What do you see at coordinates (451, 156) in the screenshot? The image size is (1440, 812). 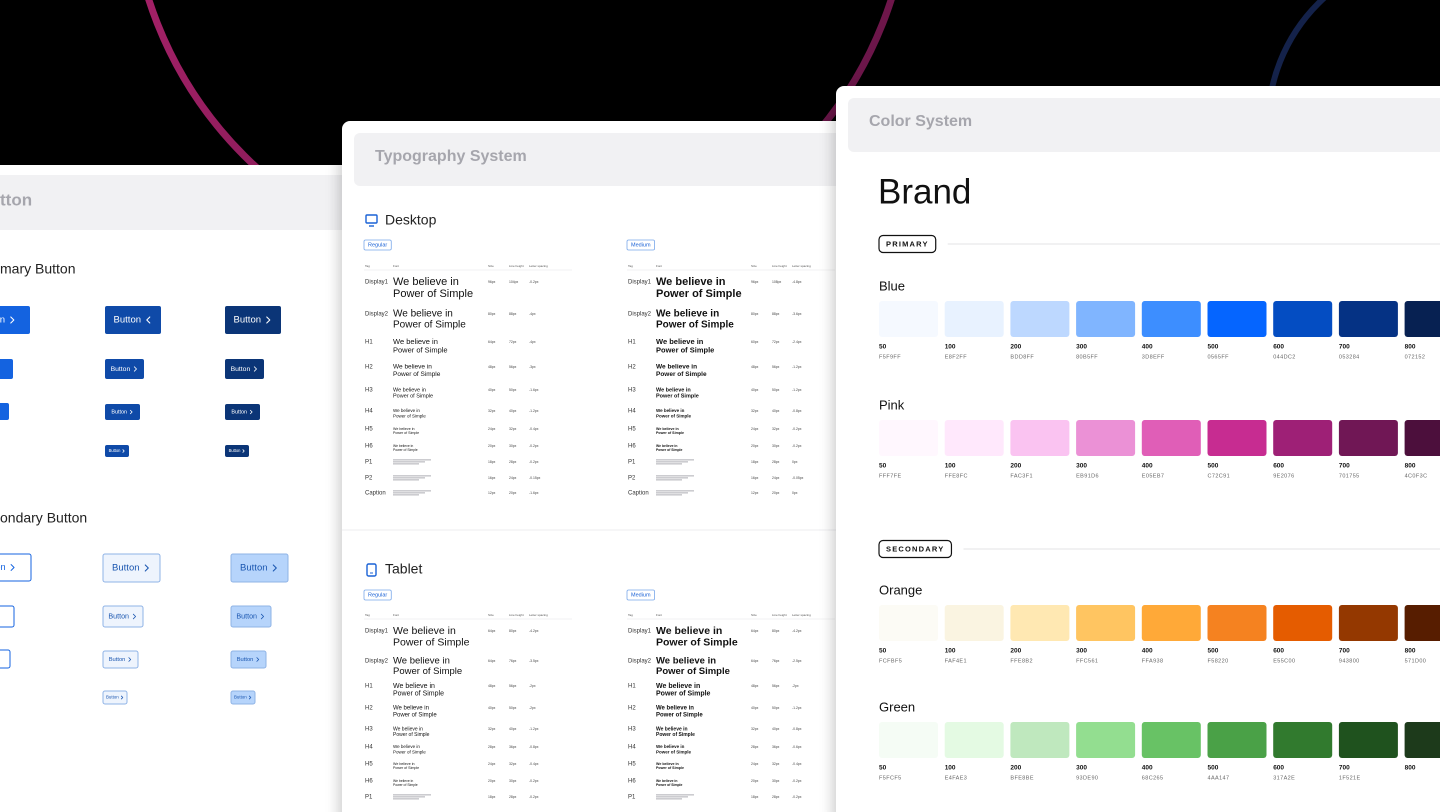 I see `panel-title: Typography System` at bounding box center [451, 156].